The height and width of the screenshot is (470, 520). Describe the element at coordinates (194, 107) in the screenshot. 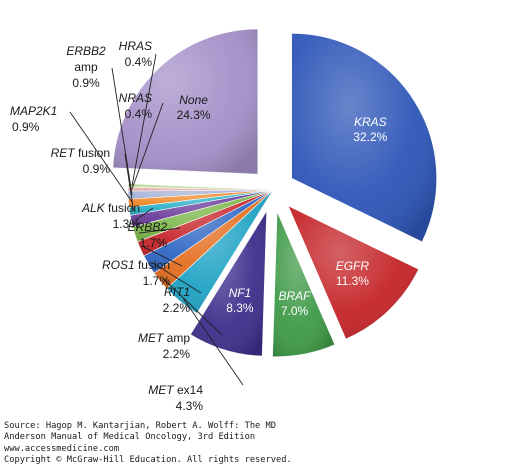

I see `label-none: None 24.3%` at that location.